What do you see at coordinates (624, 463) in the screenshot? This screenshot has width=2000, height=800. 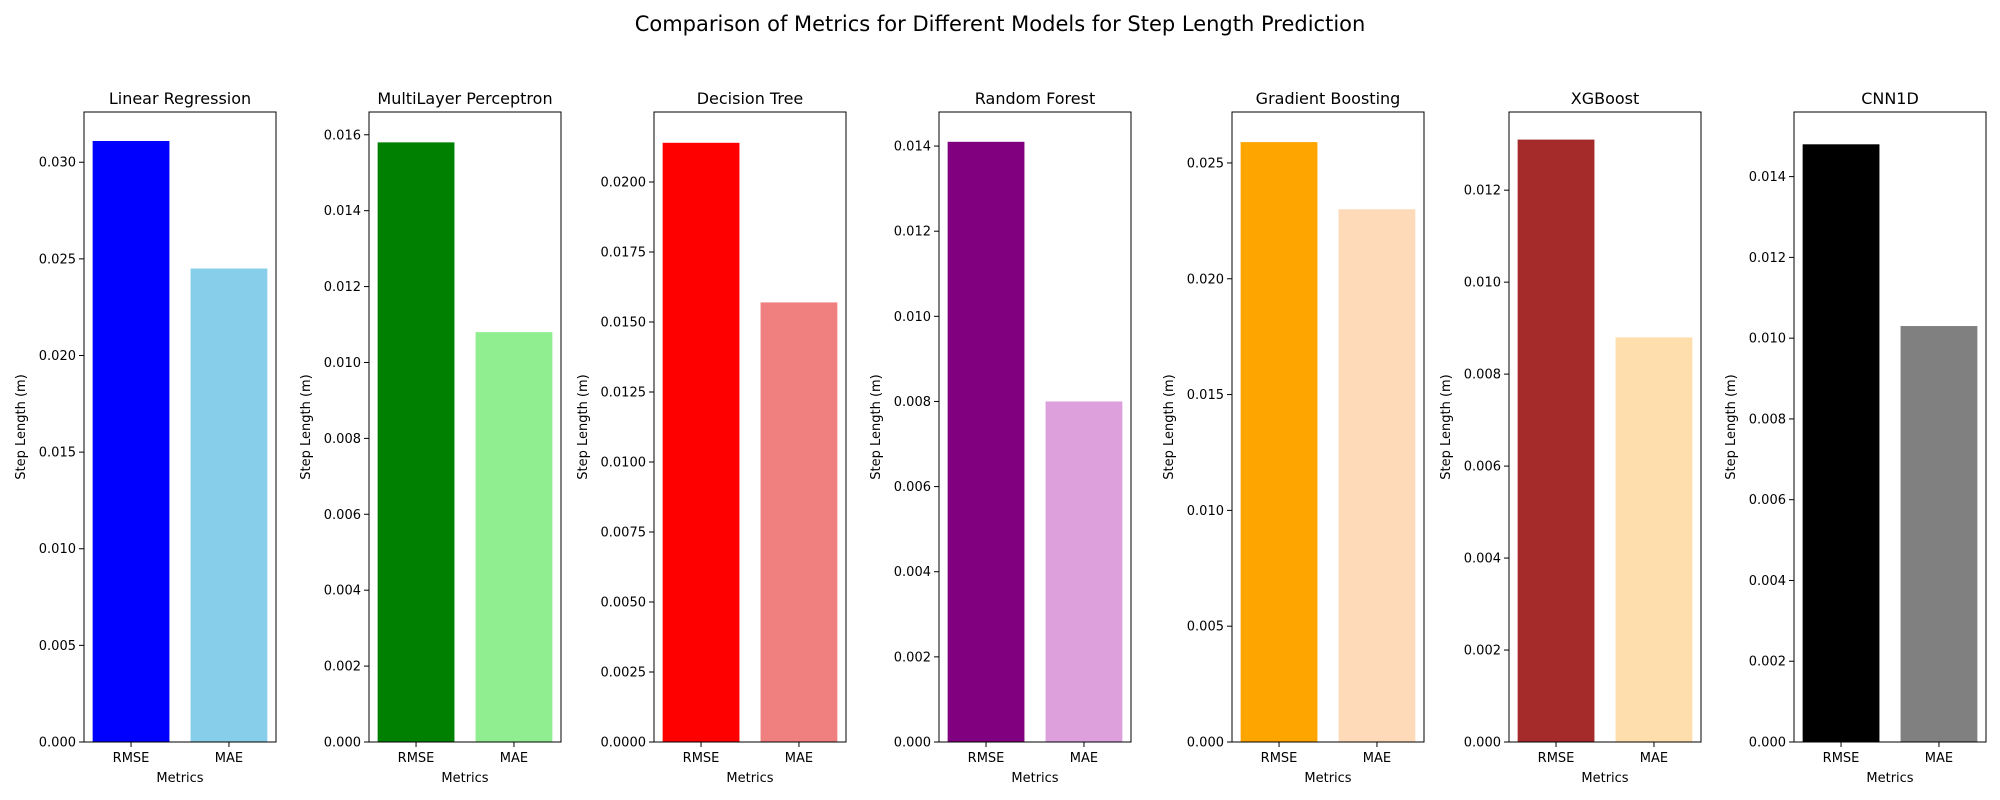 I see `y-tick-label: 0.0100` at bounding box center [624, 463].